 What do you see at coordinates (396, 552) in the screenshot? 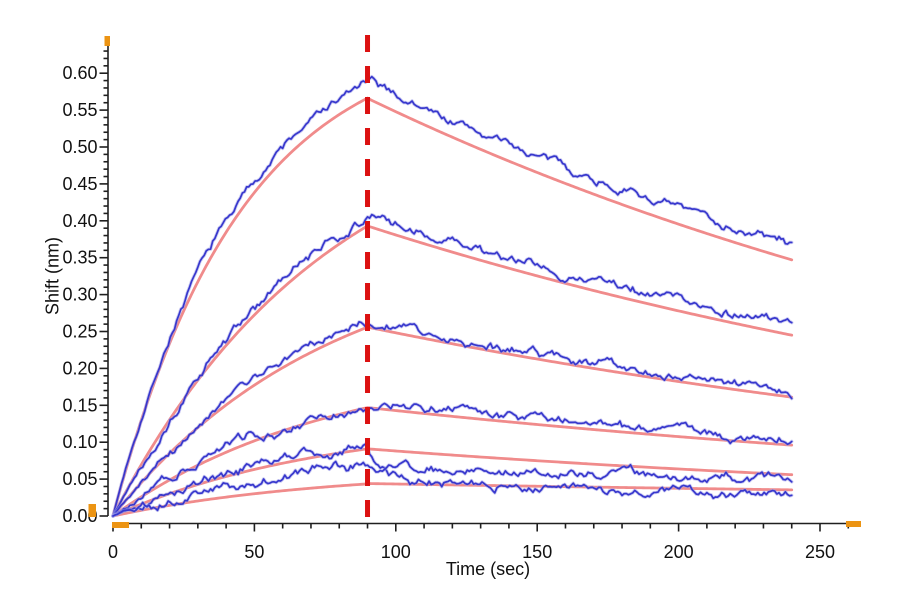
I see `x-tick-label: 100` at bounding box center [396, 552].